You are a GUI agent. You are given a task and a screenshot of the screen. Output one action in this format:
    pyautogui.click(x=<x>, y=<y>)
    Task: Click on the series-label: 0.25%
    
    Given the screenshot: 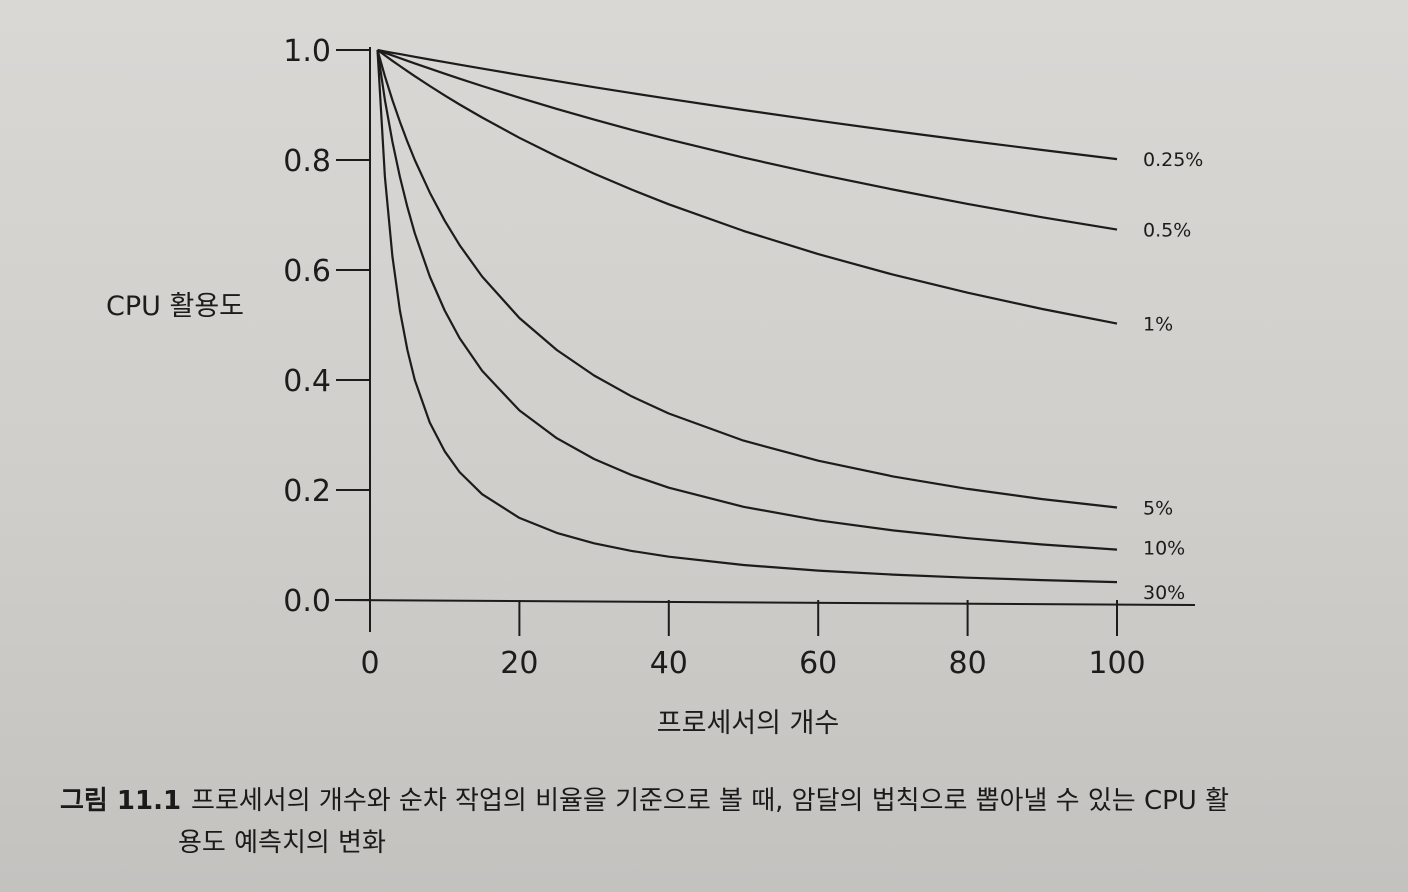 What is the action you would take?
    pyautogui.click(x=1173, y=160)
    